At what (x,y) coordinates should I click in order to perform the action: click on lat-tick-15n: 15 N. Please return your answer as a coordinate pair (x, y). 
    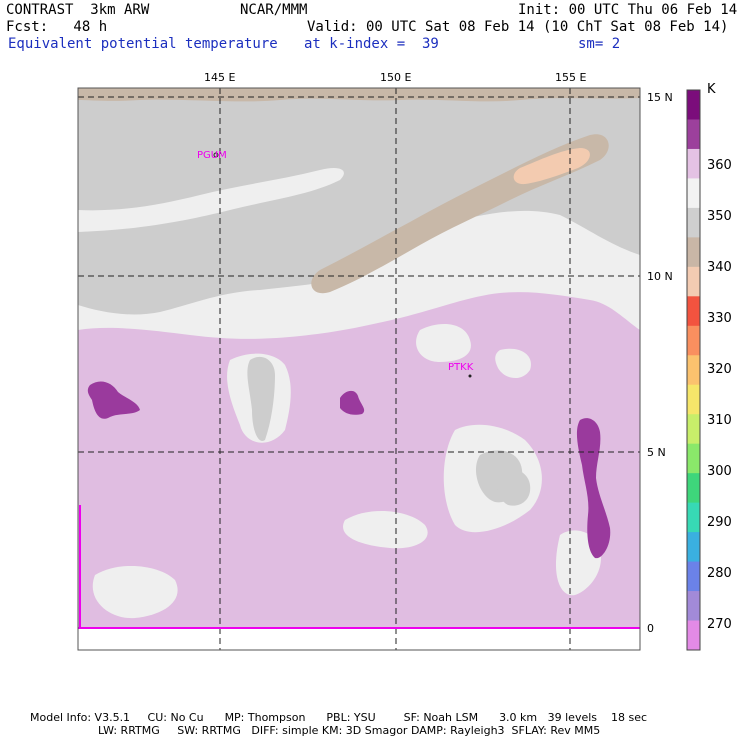
    Looking at the image, I should click on (660, 97).